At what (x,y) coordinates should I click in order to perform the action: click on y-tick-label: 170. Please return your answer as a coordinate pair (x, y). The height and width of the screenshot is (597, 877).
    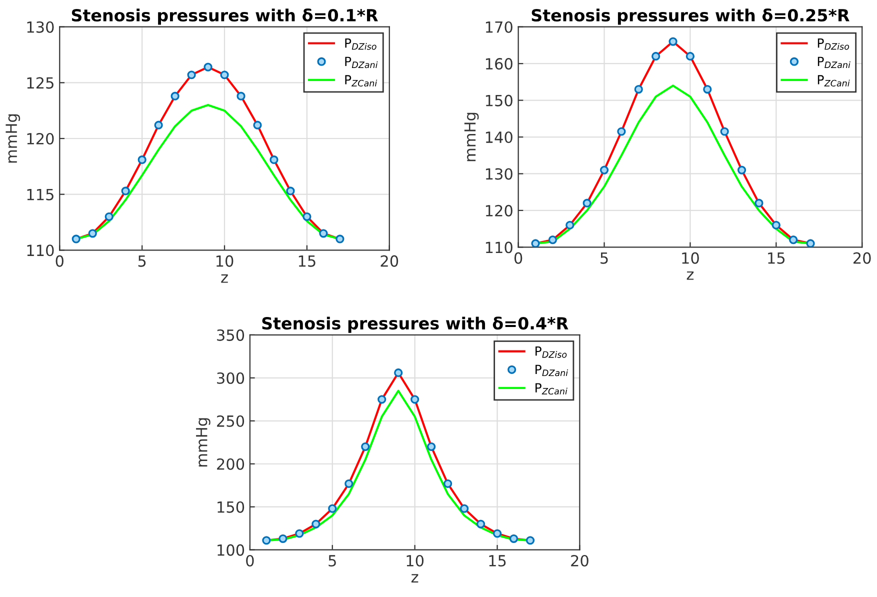
    Looking at the image, I should click on (499, 27).